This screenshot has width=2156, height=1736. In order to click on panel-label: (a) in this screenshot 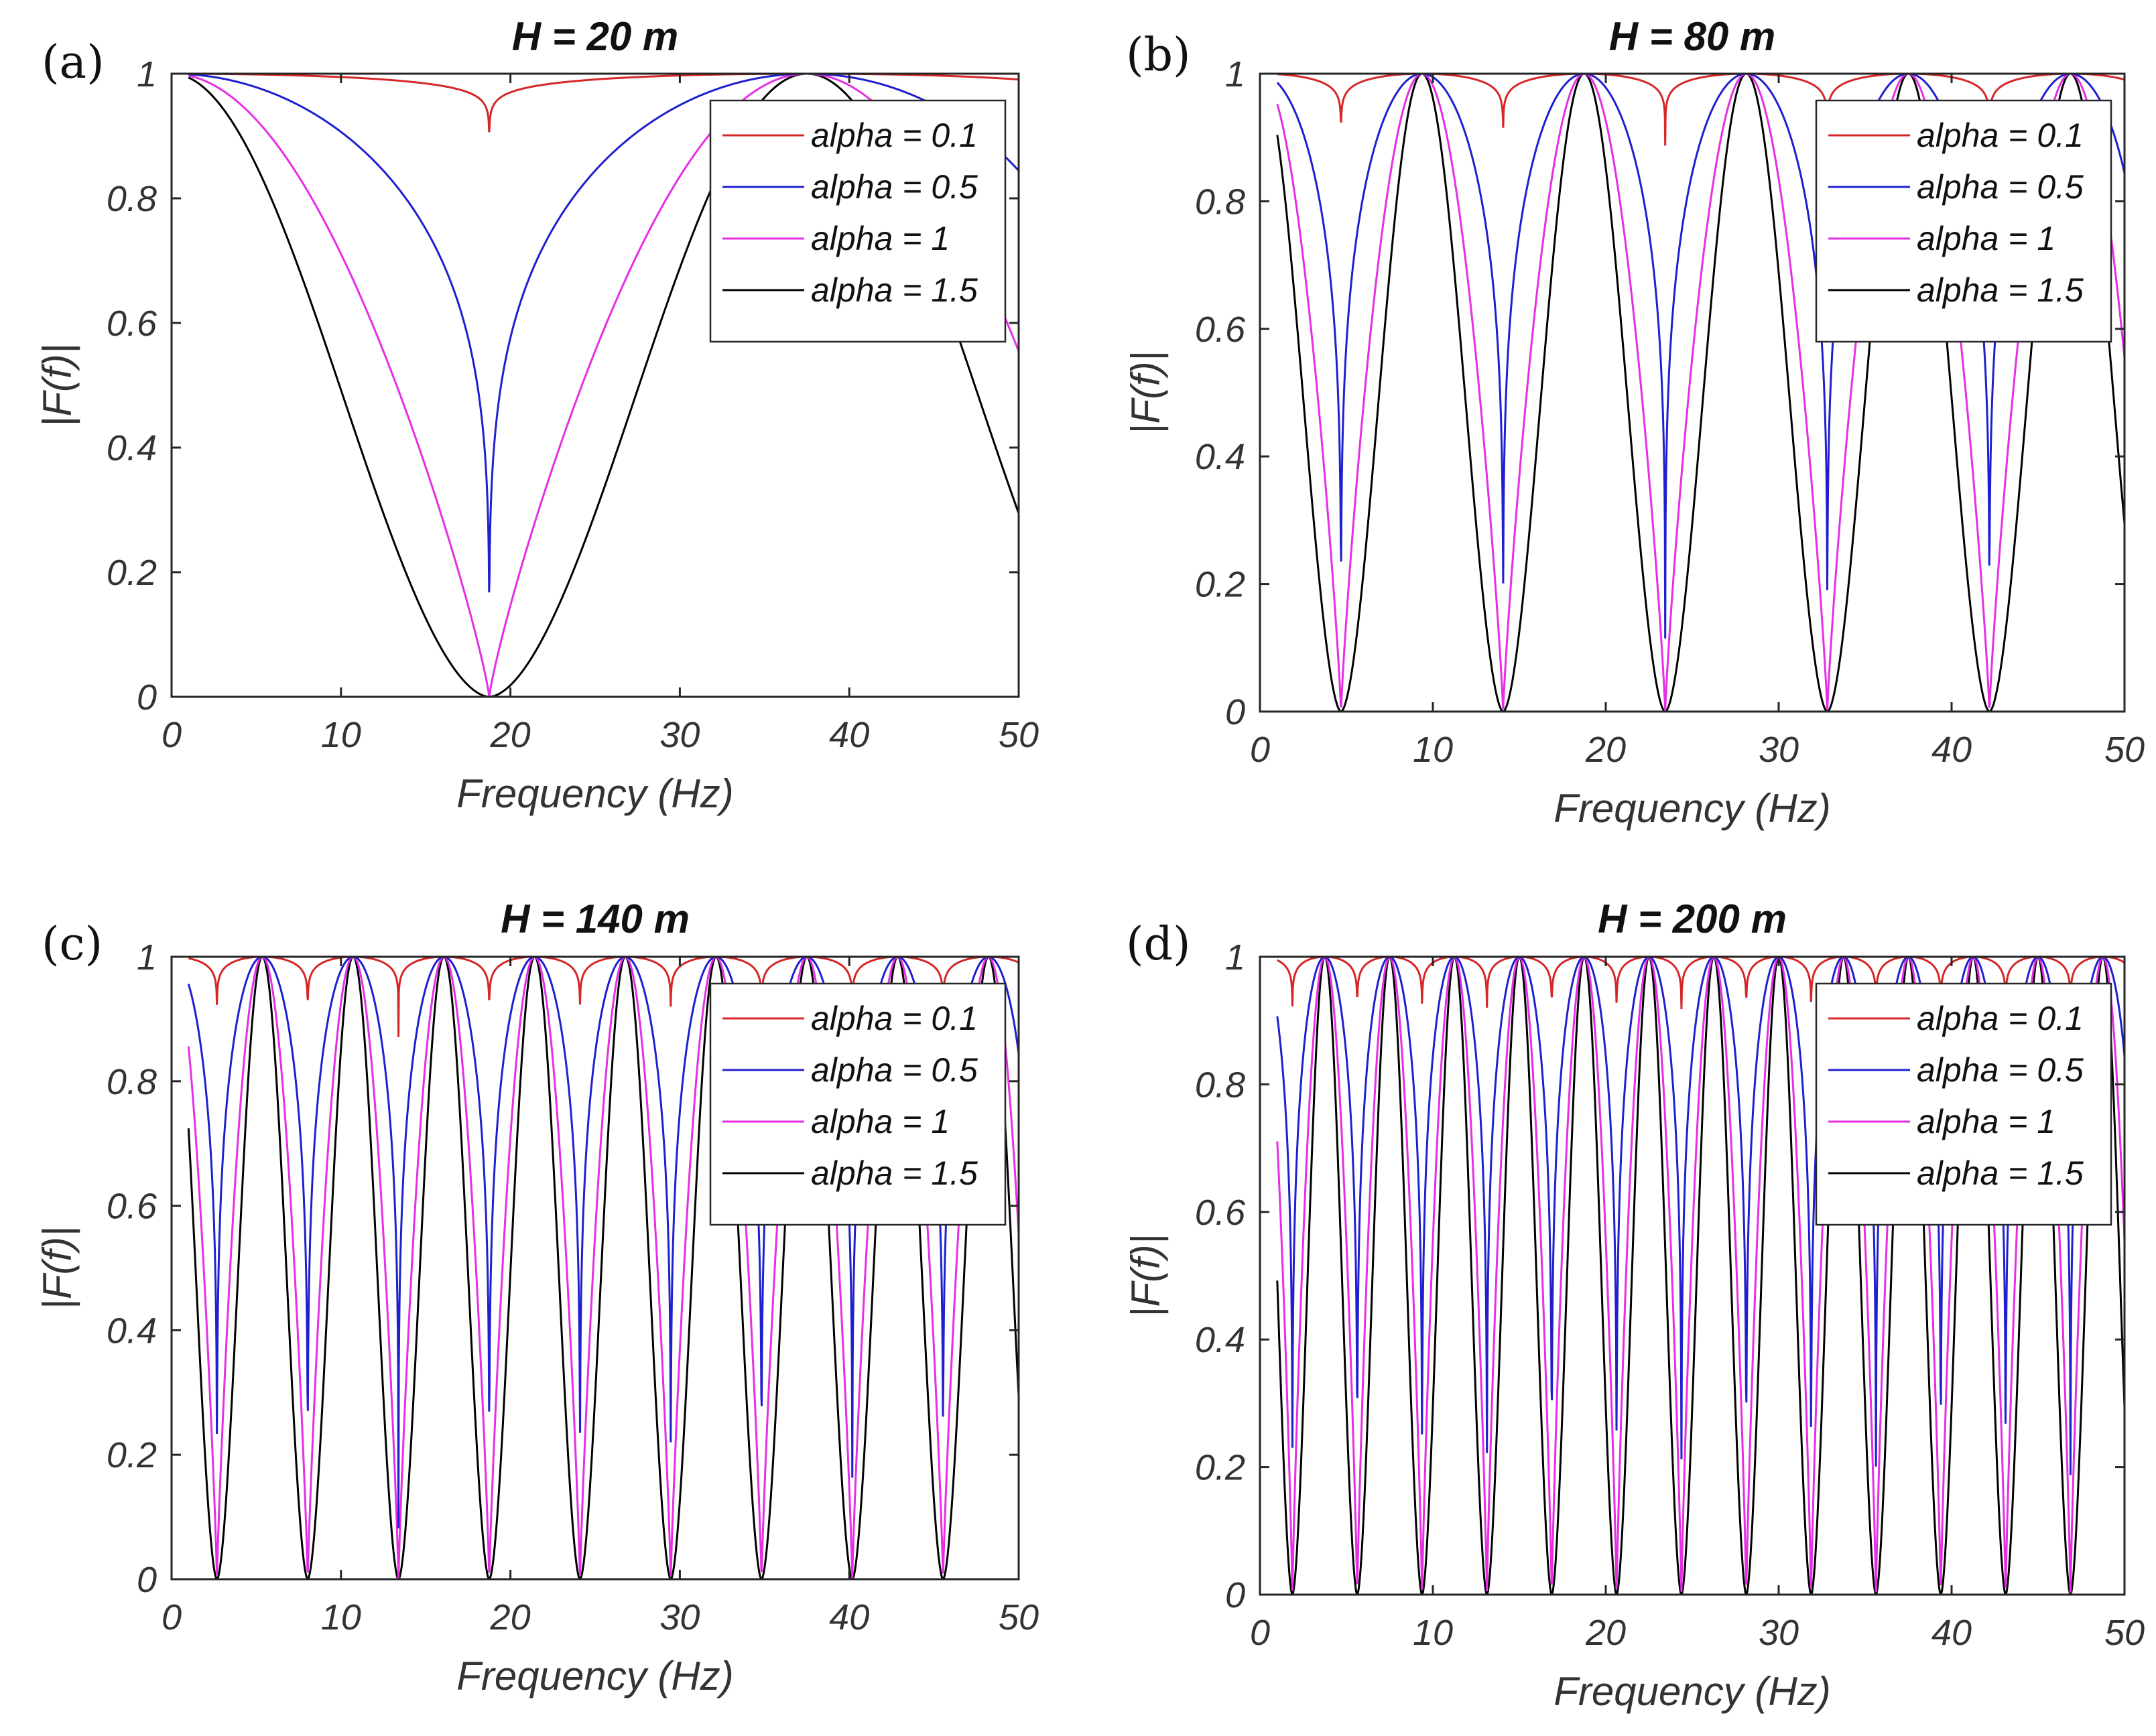, I will do `click(73, 62)`.